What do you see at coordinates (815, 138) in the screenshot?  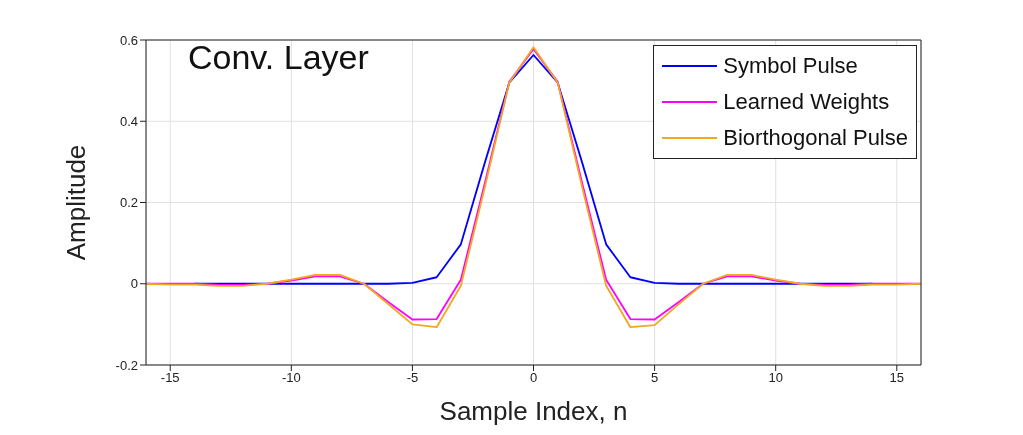 I see `legend-label: Biorthogonal Pulse` at bounding box center [815, 138].